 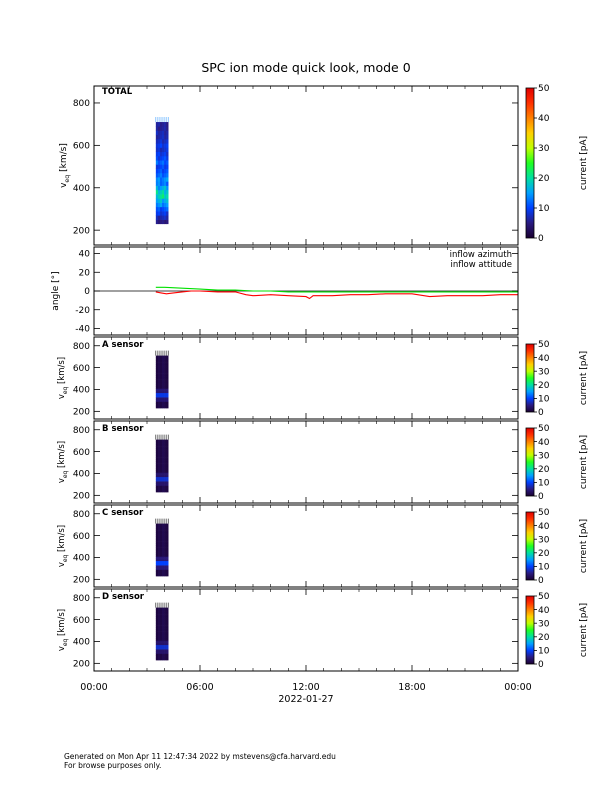 I want to click on total-colorbar, so click(x=530, y=163).